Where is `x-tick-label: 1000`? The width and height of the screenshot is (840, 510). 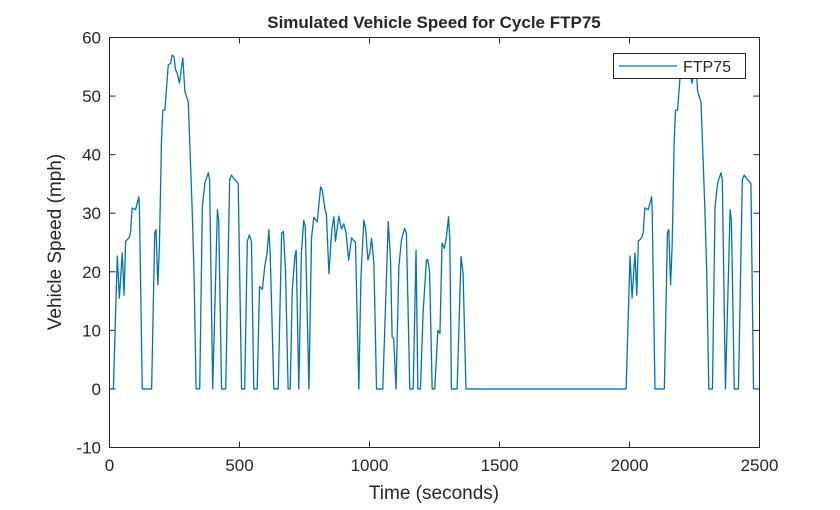
x-tick-label: 1000 is located at coordinates (370, 465).